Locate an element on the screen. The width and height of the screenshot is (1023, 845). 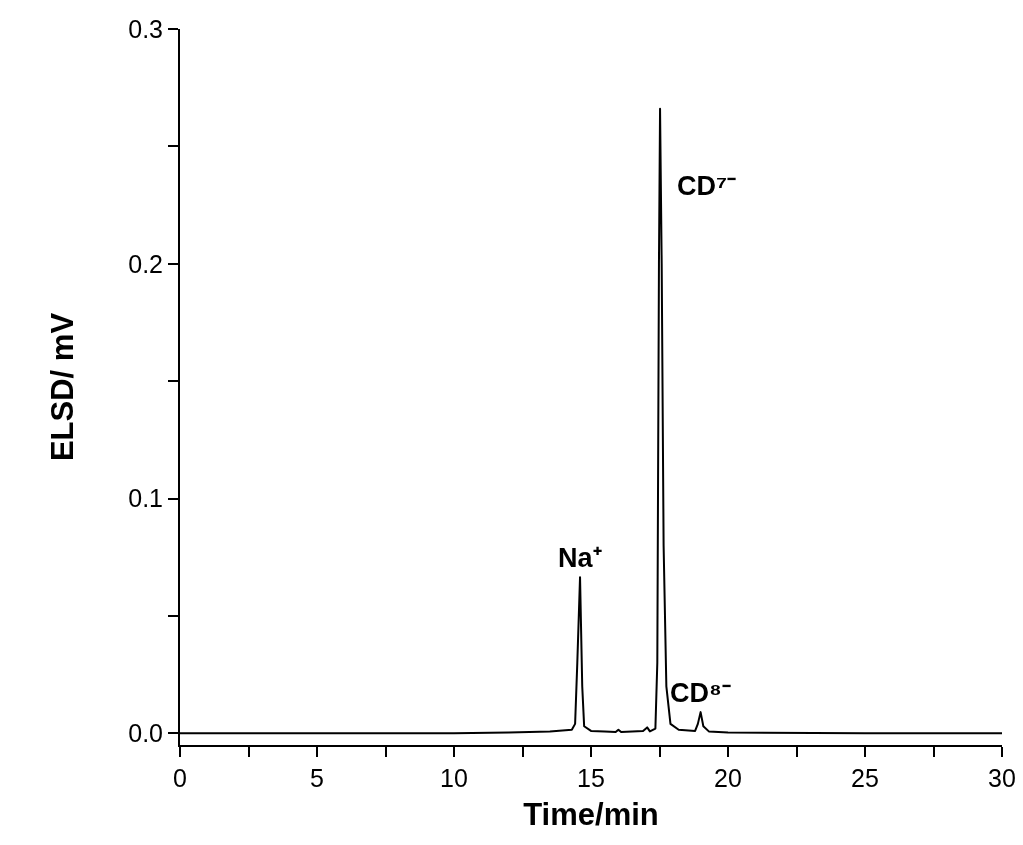
x-tick-label: 25 is located at coordinates (865, 778).